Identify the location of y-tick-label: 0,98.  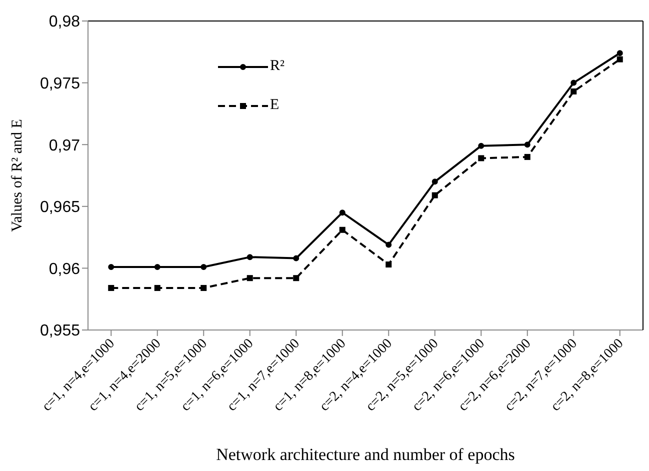
(64, 22).